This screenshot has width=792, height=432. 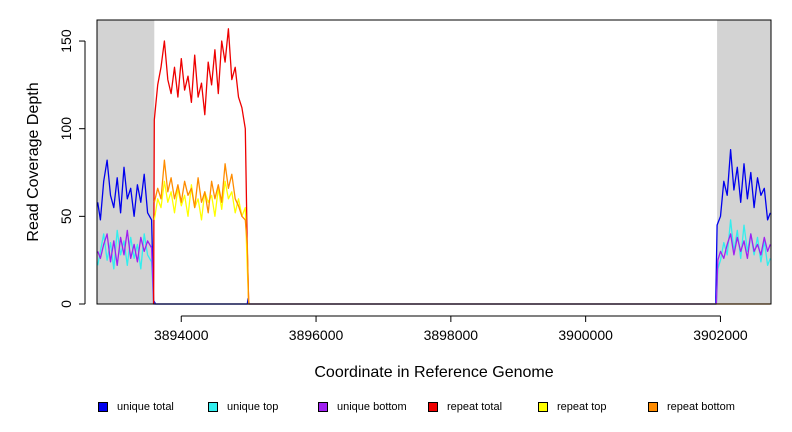 What do you see at coordinates (372, 407) in the screenshot?
I see `legend-label-unique-bottom: unique bottom` at bounding box center [372, 407].